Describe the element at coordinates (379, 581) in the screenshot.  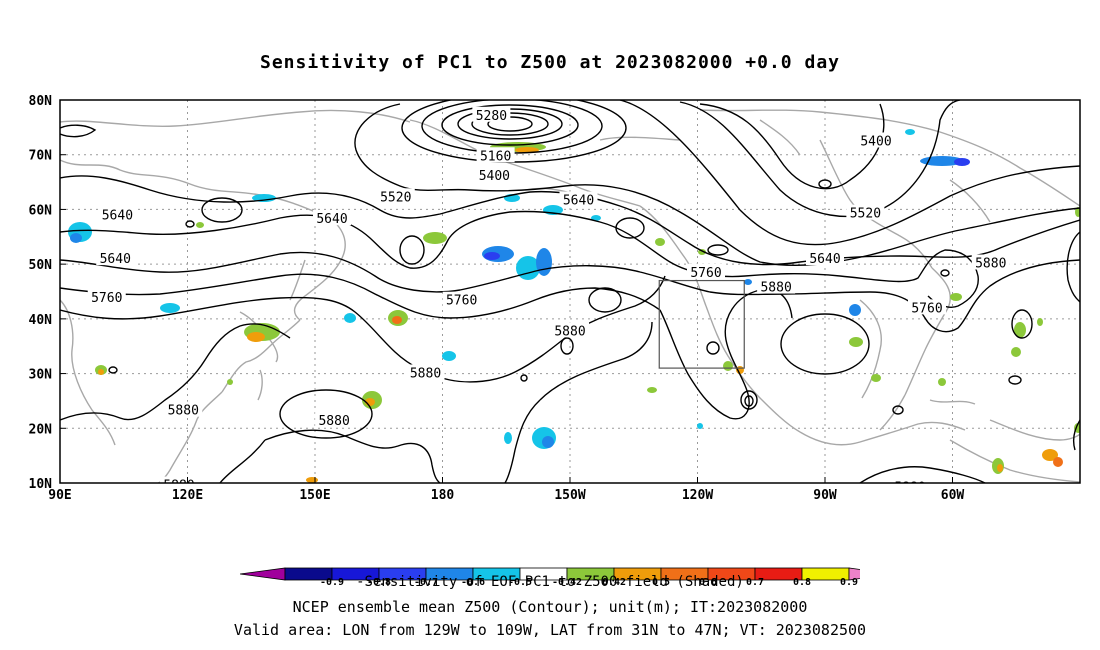
I see `colorbar-tick-label: -0.8` at that location.